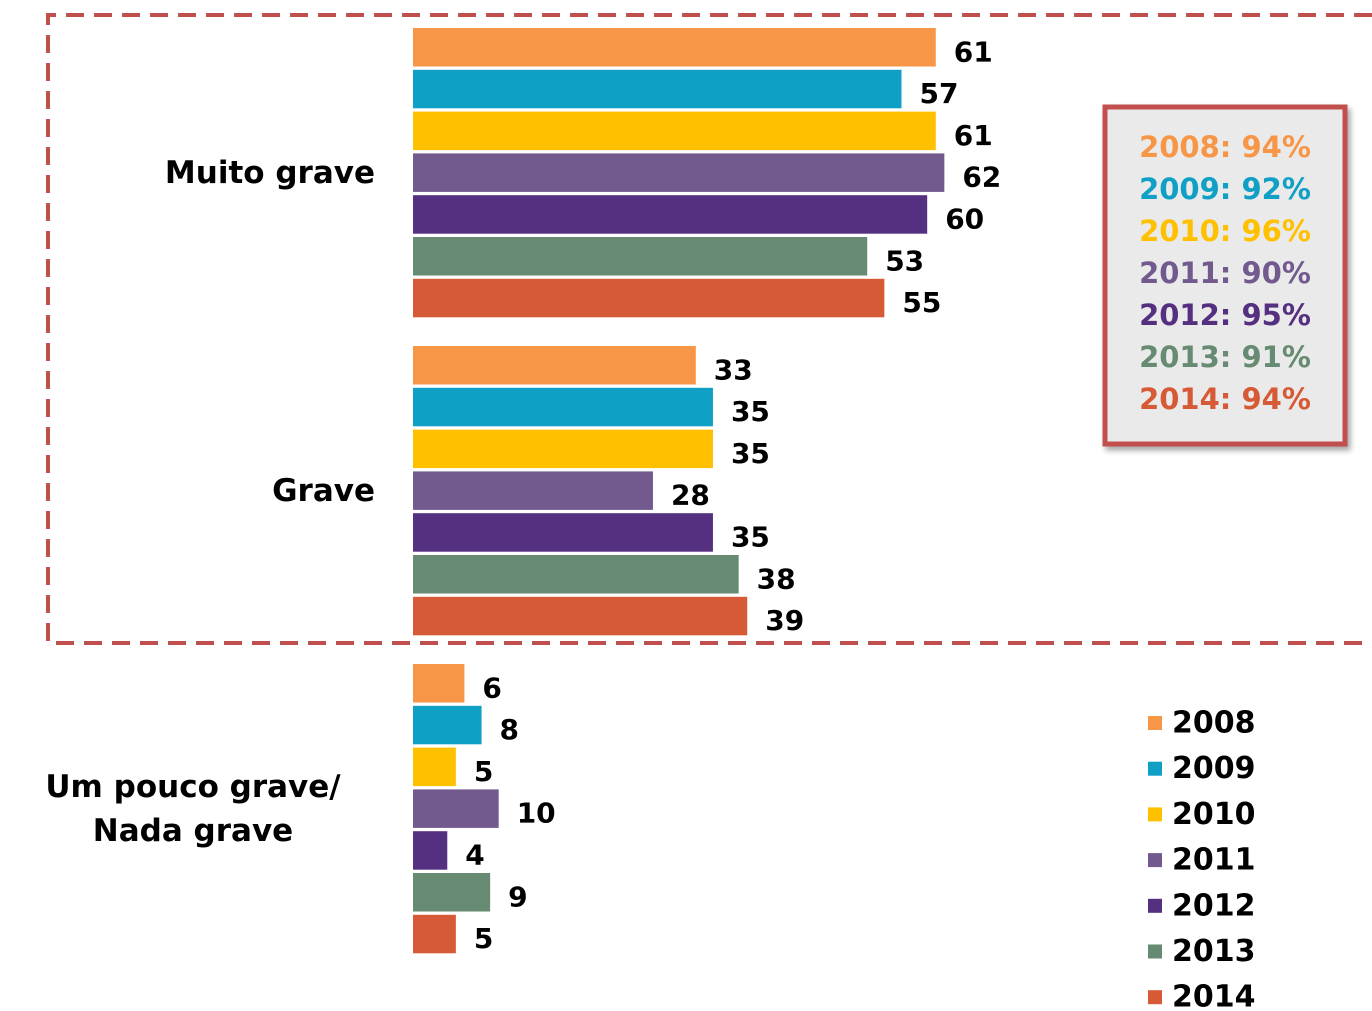  I want to click on legend-label: 2010, so click(1214, 814).